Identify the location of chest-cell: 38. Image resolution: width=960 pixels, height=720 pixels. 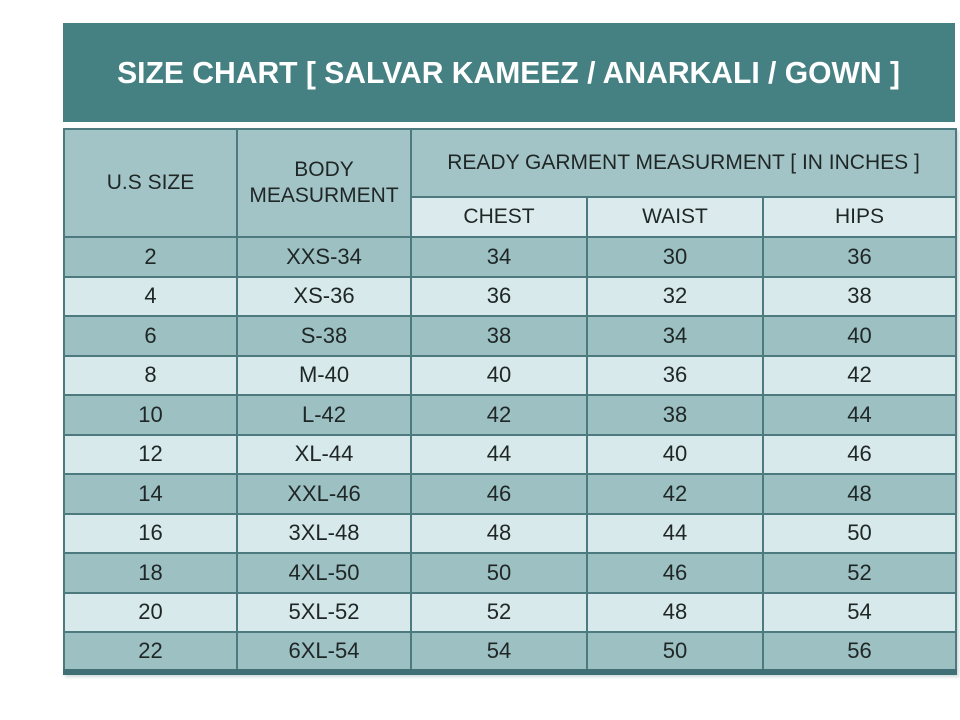
(499, 336).